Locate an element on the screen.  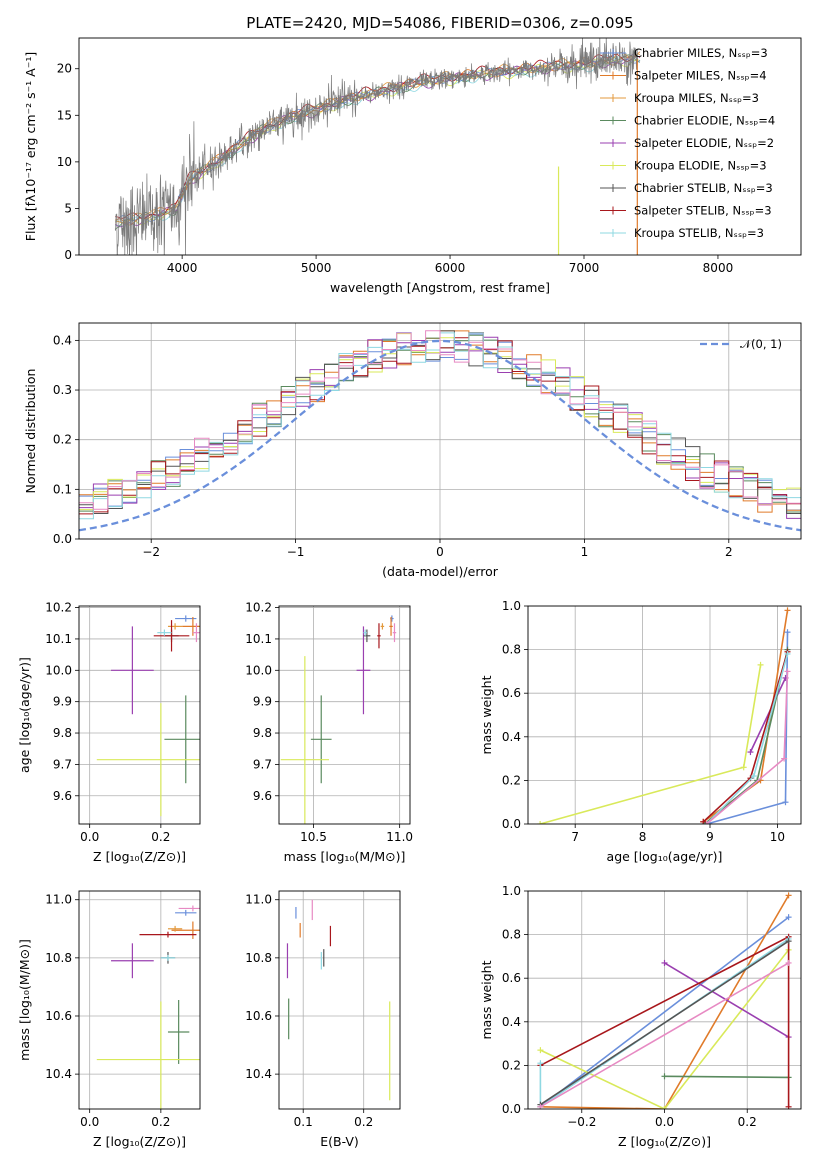
age-vs-Z-ytick-label: 10.2 is located at coordinates (58, 608).